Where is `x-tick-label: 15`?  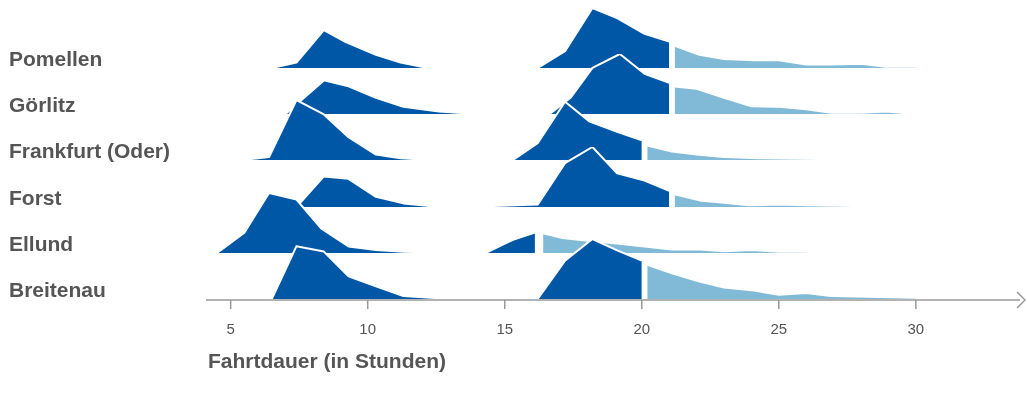 x-tick-label: 15 is located at coordinates (505, 329).